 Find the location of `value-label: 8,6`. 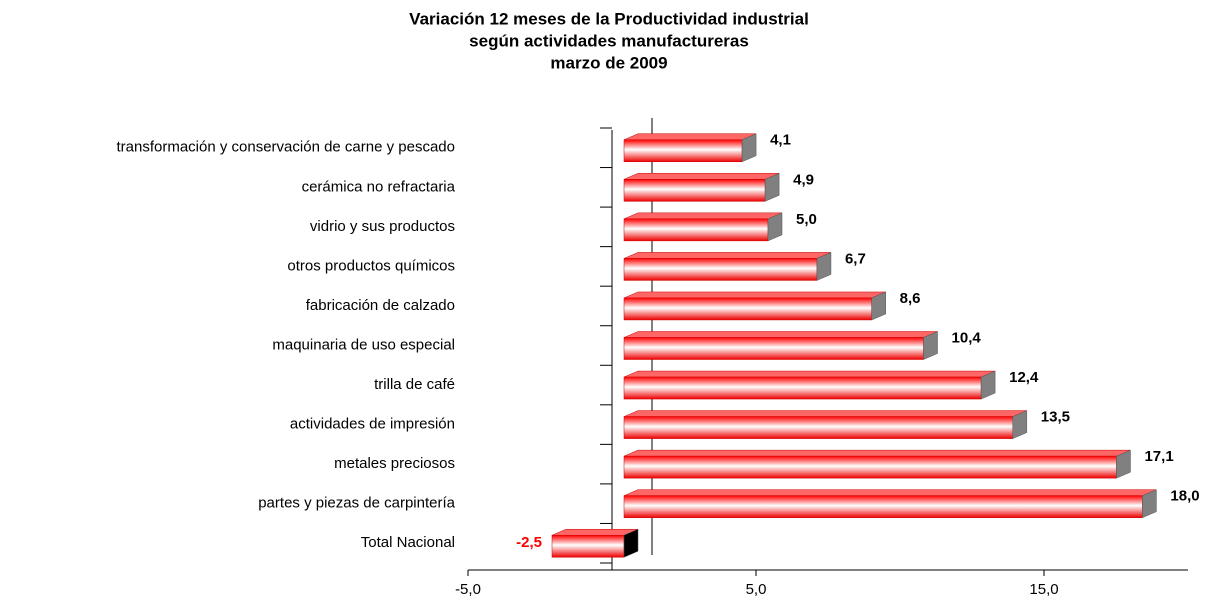

value-label: 8,6 is located at coordinates (910, 298).